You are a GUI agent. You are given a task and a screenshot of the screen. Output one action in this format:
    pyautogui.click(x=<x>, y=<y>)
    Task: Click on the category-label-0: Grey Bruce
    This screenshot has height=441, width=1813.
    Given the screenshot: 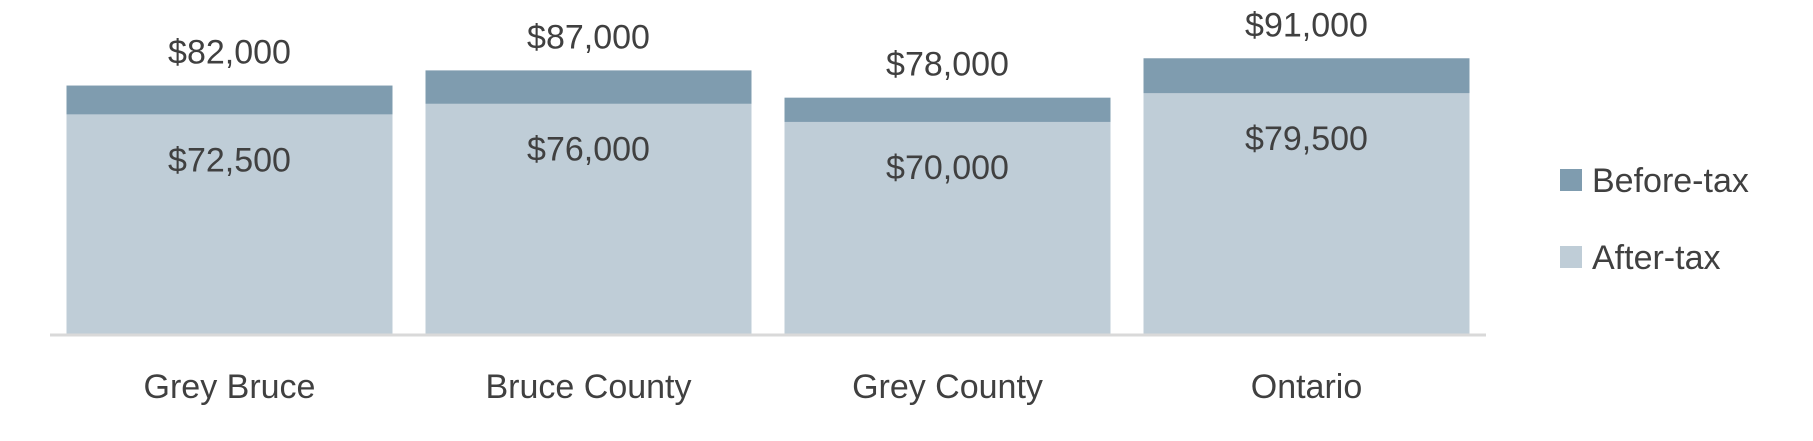 What is the action you would take?
    pyautogui.click(x=230, y=387)
    